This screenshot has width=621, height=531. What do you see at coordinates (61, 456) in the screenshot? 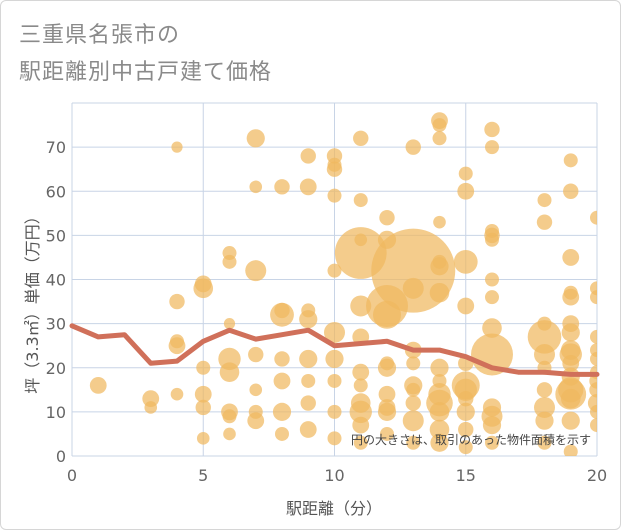
I see `y-tick-label: 0` at bounding box center [61, 456].